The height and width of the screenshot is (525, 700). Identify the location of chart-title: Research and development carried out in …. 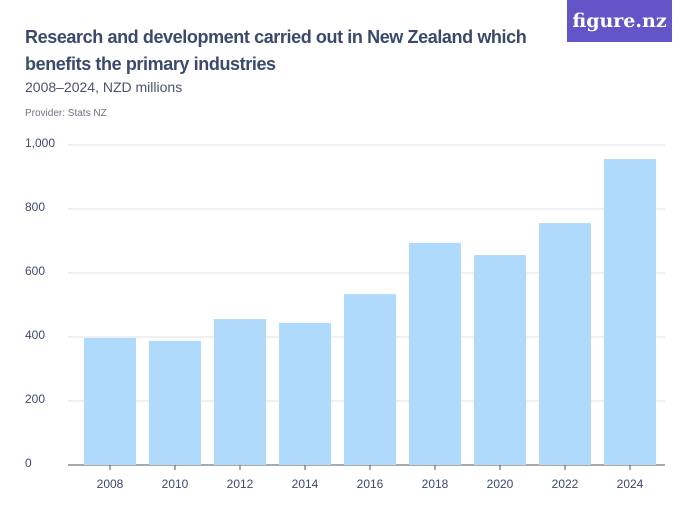
(276, 50).